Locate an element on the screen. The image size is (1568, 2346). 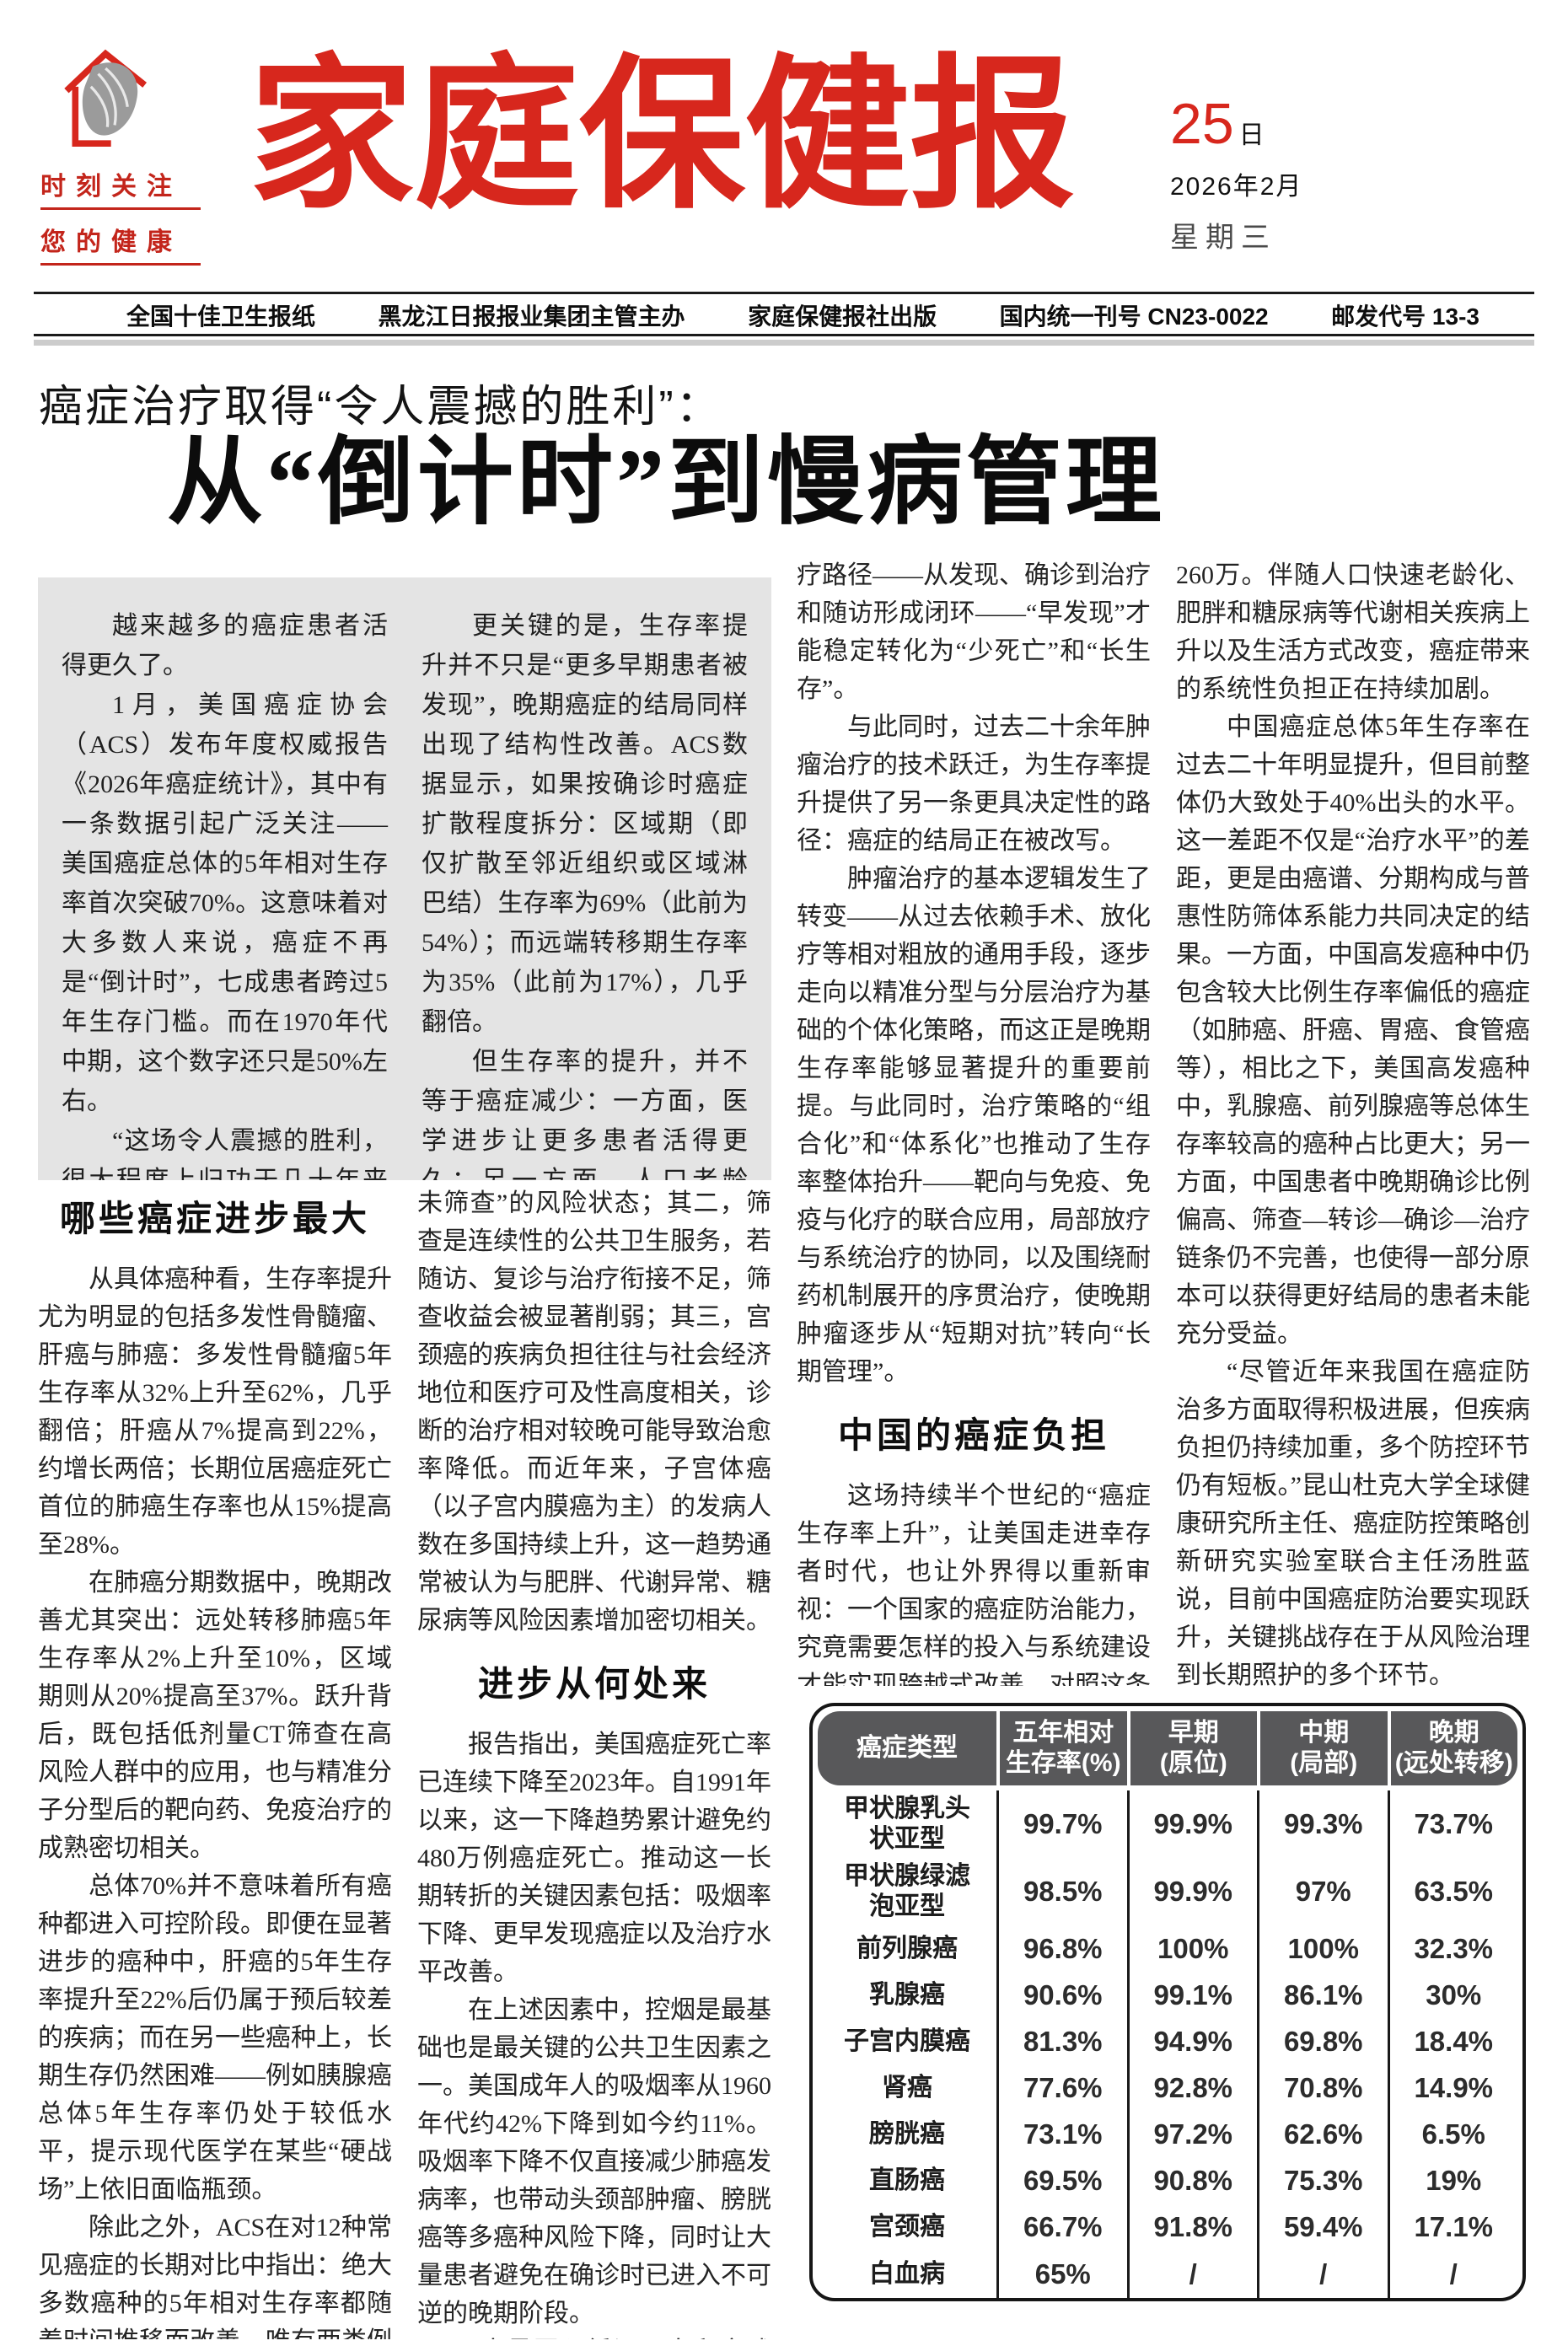
table-row-name: 前列腺癌 is located at coordinates (907, 1948).